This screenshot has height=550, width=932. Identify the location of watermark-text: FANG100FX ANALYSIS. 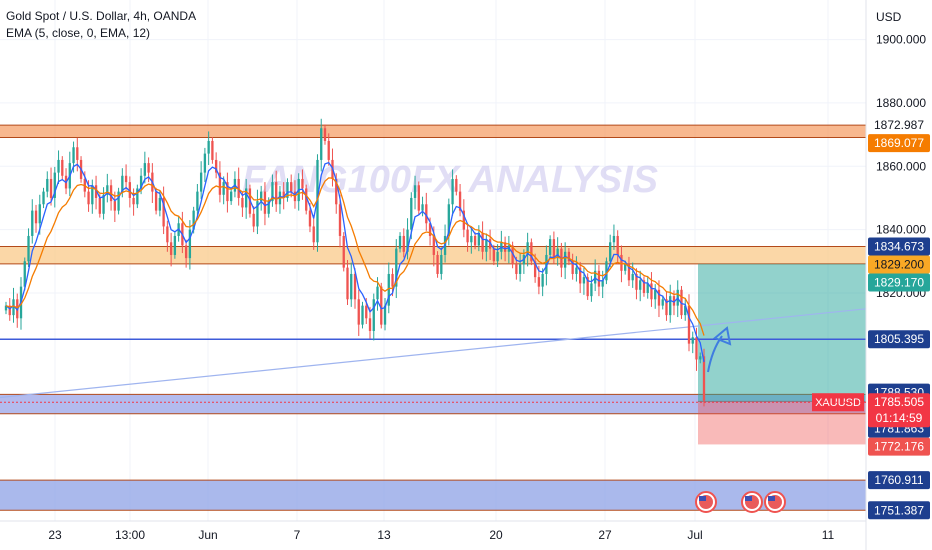
(450, 180).